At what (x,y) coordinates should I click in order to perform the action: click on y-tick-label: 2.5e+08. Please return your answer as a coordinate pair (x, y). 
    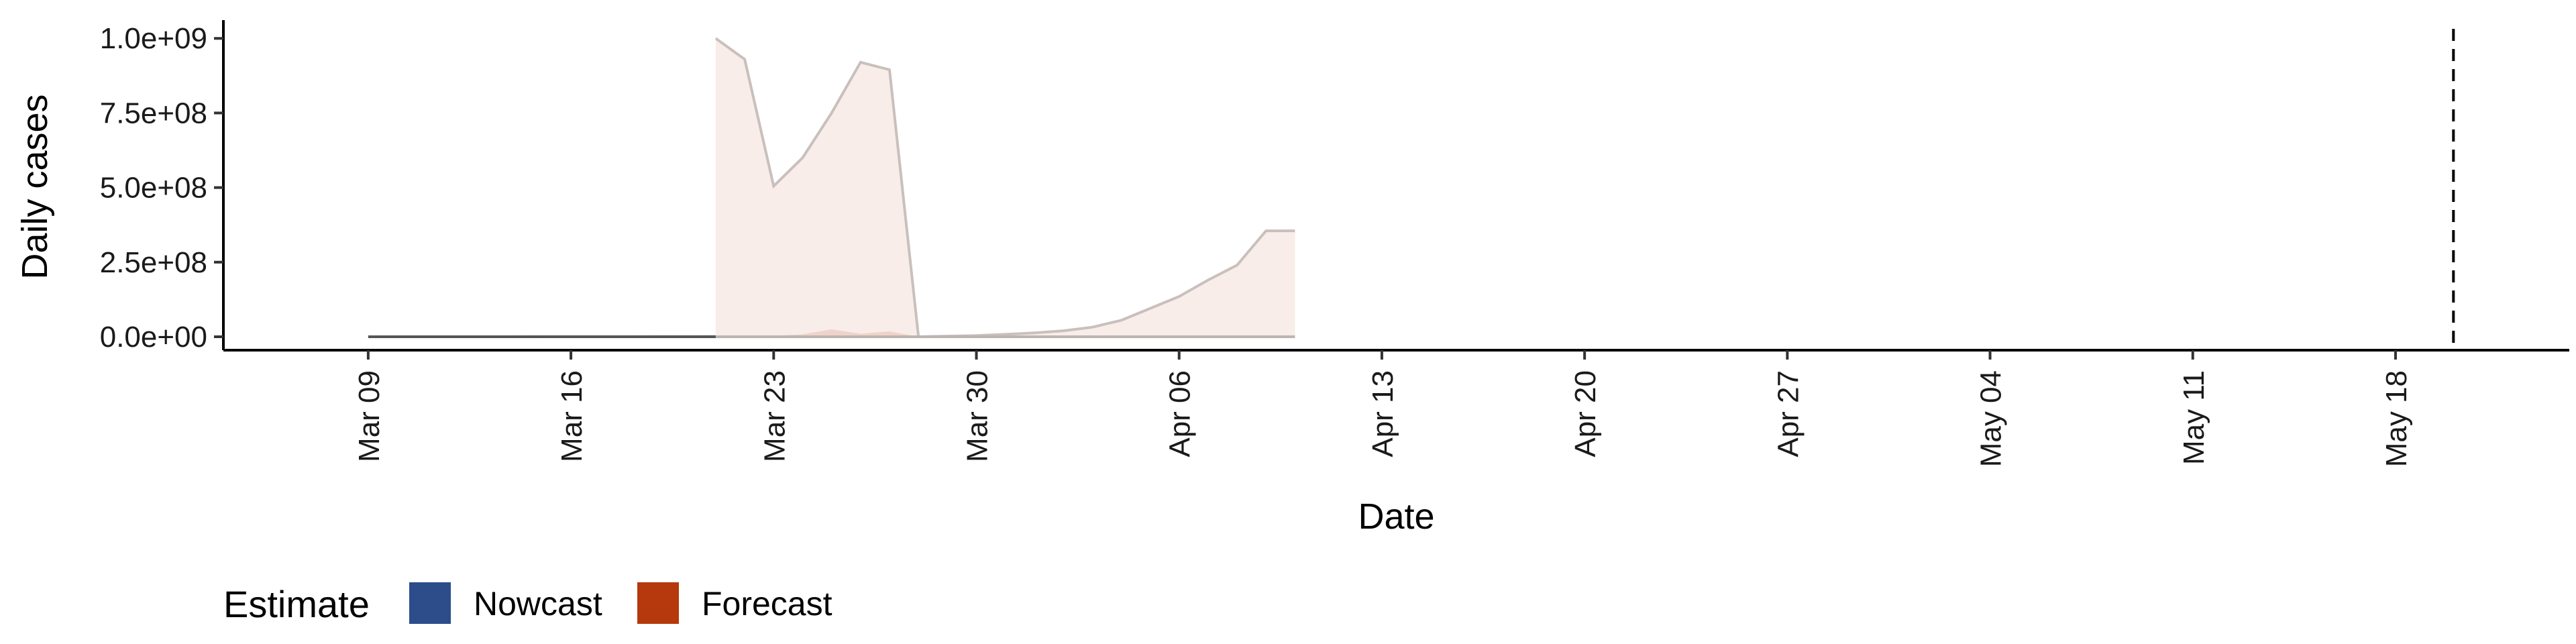
    Looking at the image, I should click on (153, 262).